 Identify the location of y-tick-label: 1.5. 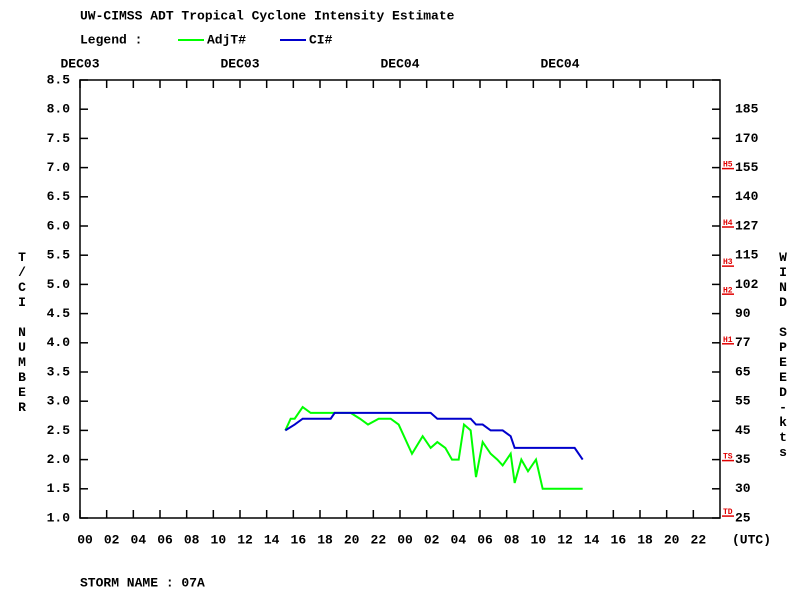
(59, 488).